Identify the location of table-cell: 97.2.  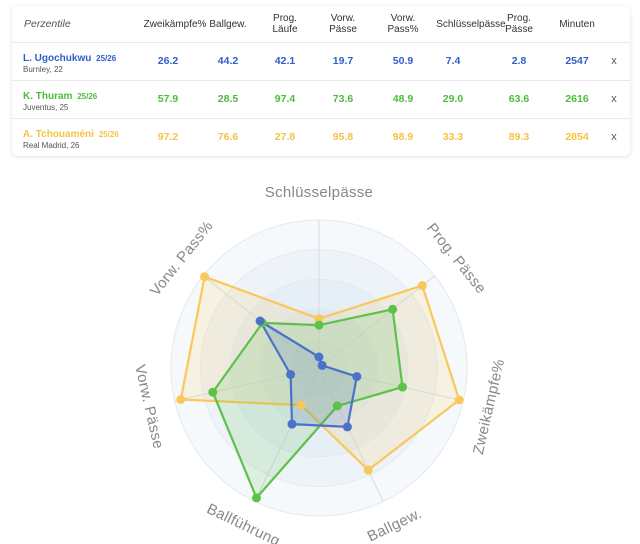
(168, 137).